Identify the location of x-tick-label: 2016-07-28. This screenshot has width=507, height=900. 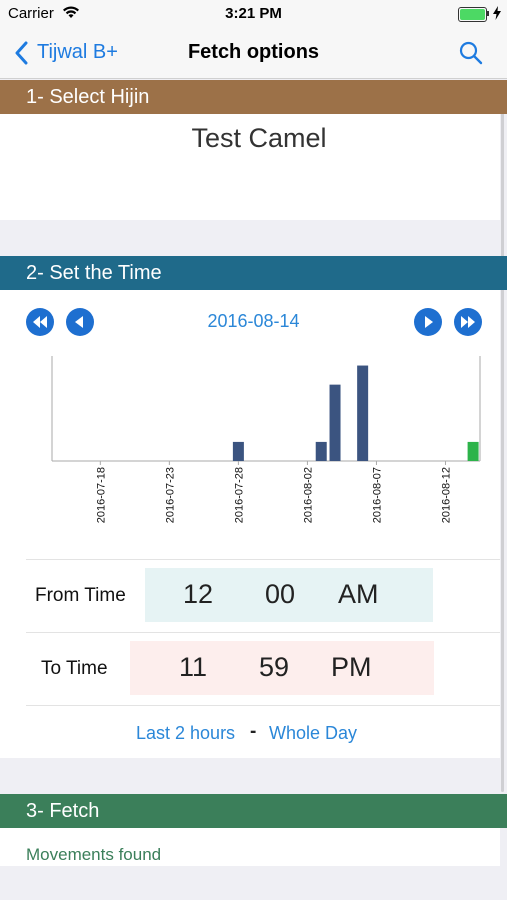
(239, 495).